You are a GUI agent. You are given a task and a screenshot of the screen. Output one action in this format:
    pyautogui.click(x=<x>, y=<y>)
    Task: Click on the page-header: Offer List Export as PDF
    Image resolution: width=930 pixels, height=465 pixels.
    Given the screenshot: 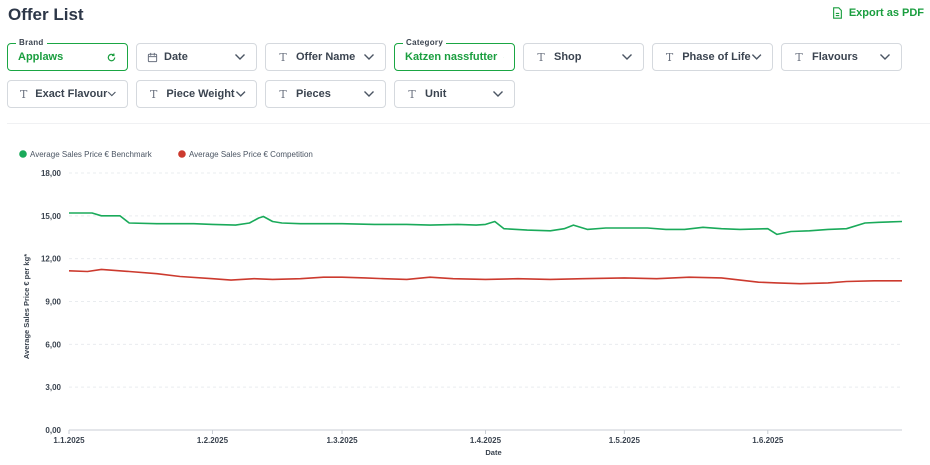 What is the action you would take?
    pyautogui.click(x=465, y=17)
    